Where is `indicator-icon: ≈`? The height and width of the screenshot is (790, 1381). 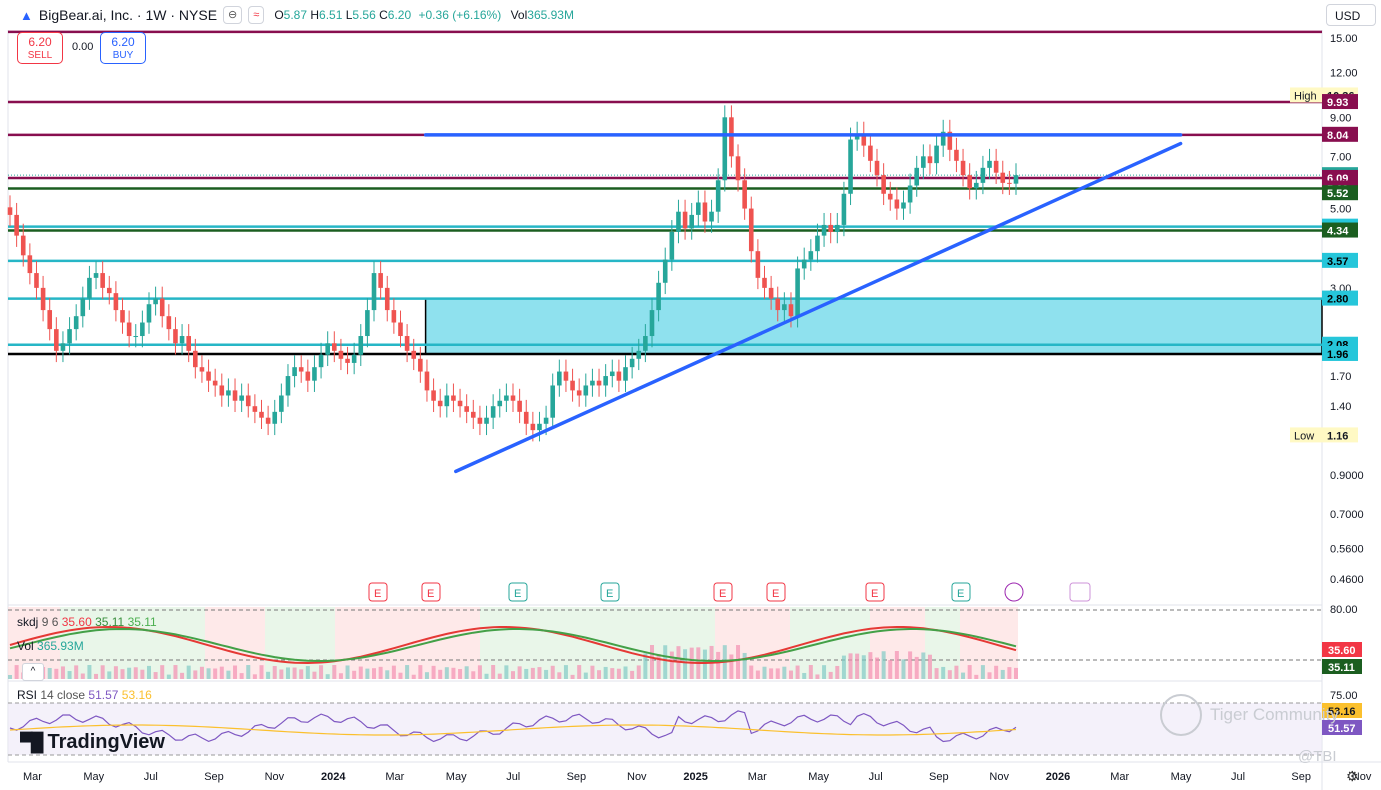
indicator-icon: ≈ is located at coordinates (256, 15).